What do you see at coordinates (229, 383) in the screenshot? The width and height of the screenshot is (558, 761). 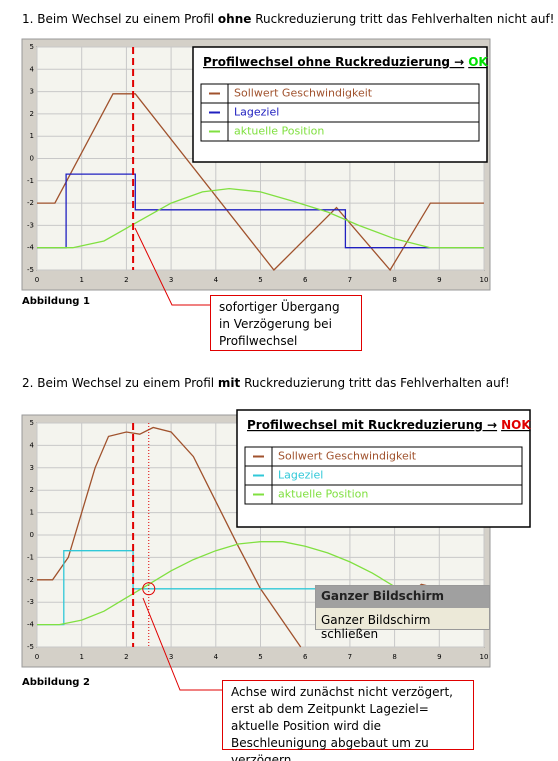 I see `heading-emphasis: mit` at bounding box center [229, 383].